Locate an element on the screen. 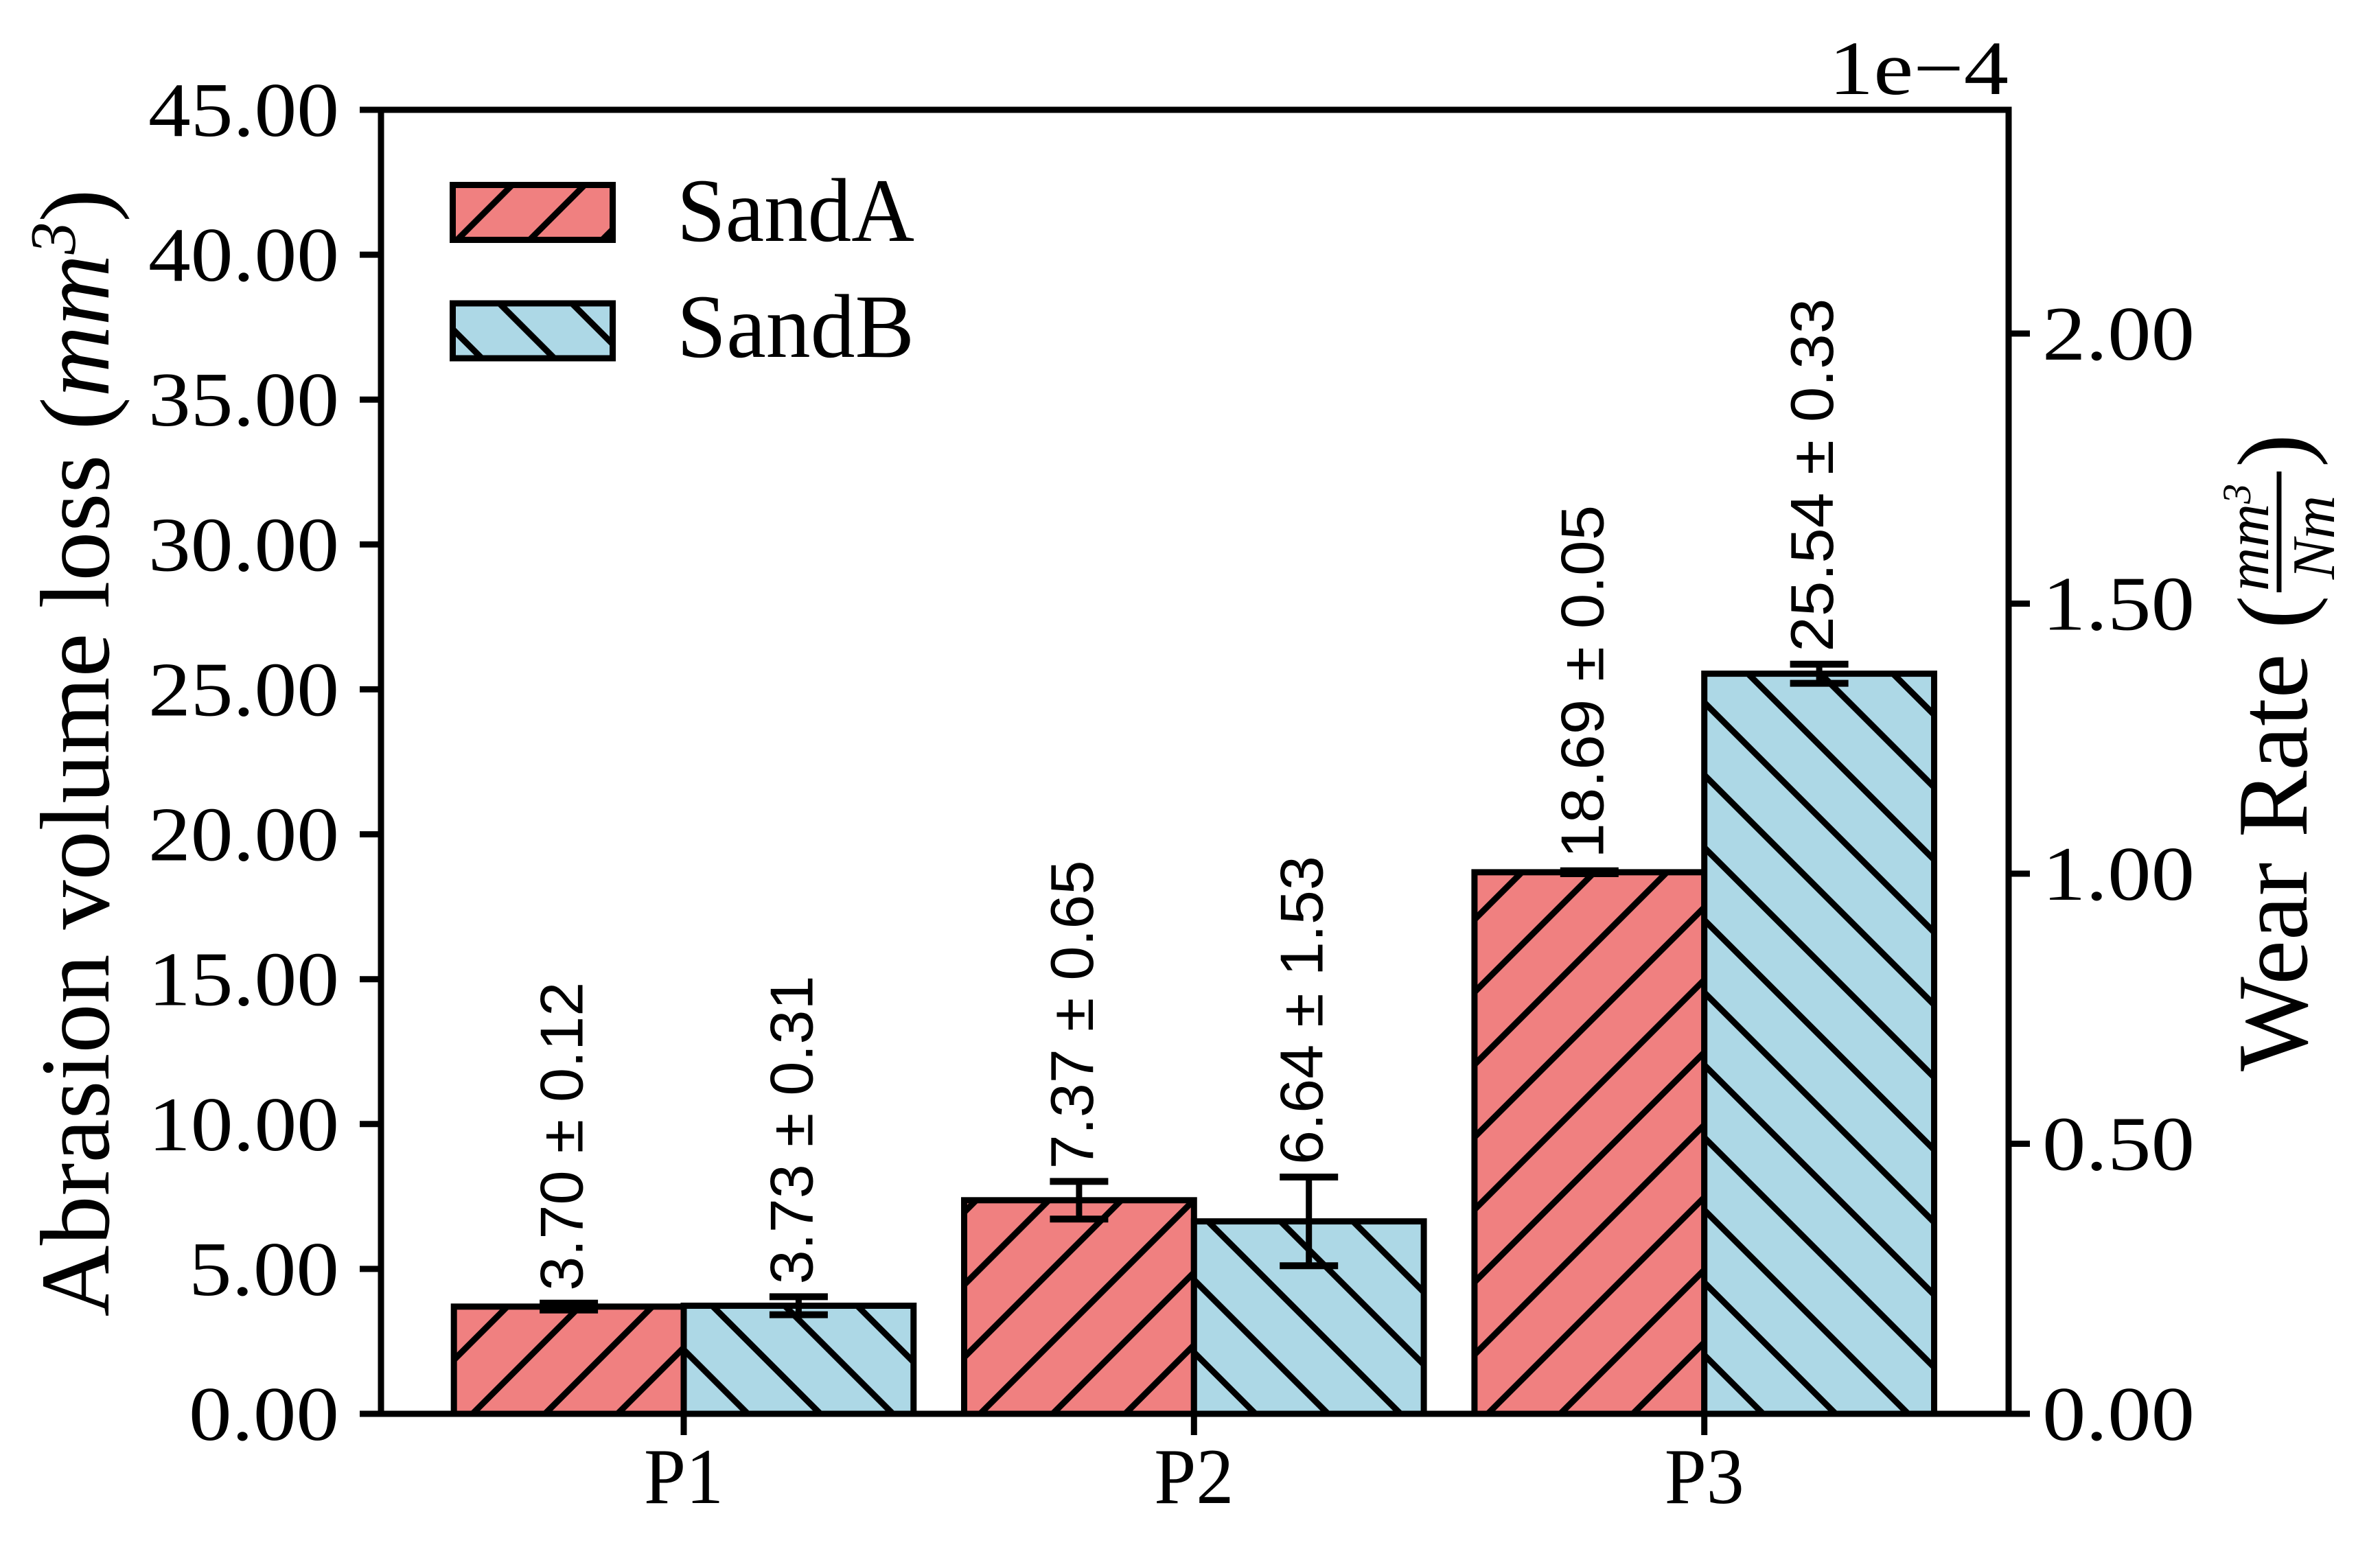  svg-text: 18.69 ± 0.05 is located at coordinates (1582, 682).